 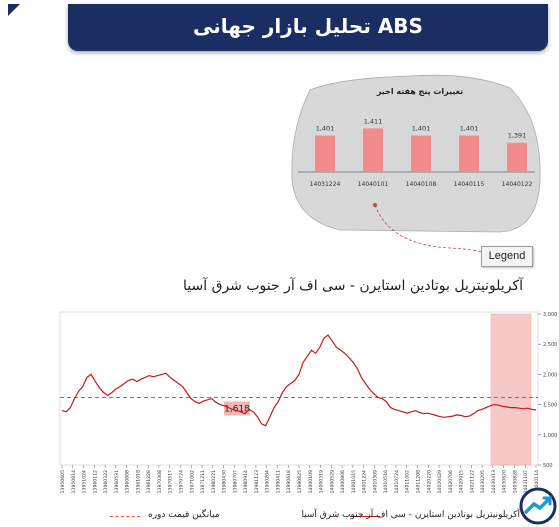 What do you see at coordinates (550, 345) in the screenshot?
I see `y-tick-label: 2,500` at bounding box center [550, 345].